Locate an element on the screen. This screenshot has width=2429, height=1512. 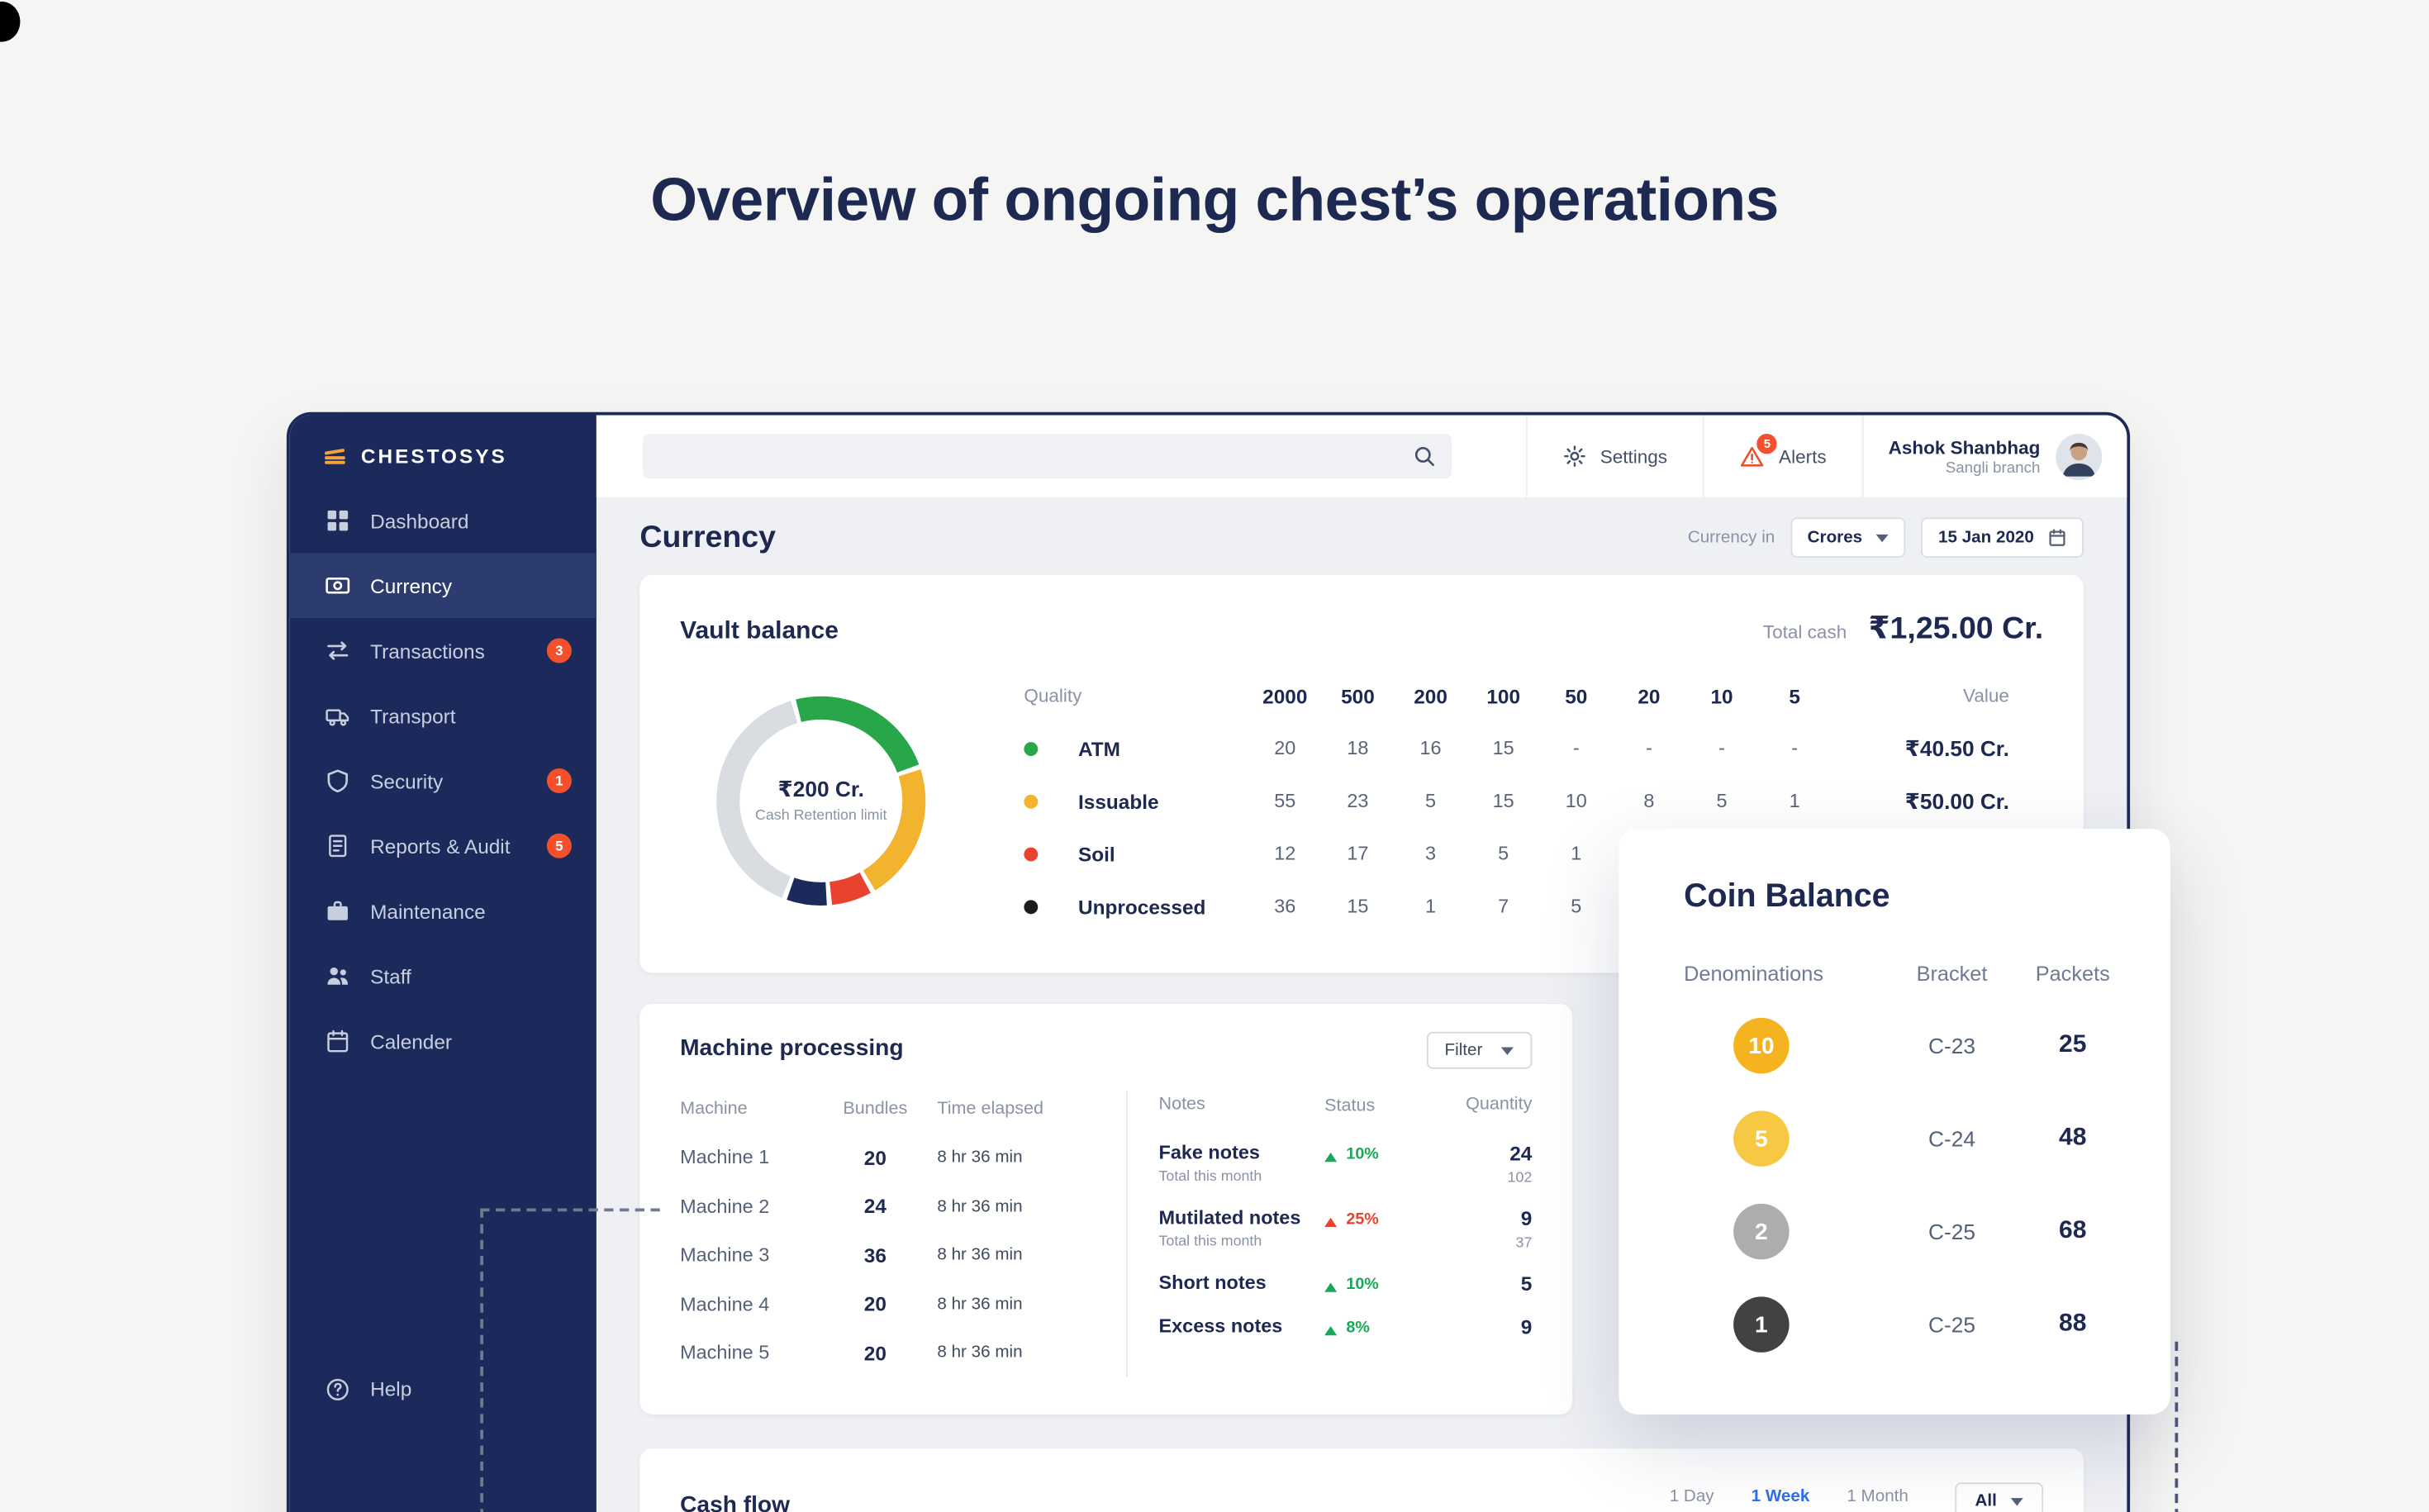
coin-row-packets: 68 is located at coordinates (2073, 1230).